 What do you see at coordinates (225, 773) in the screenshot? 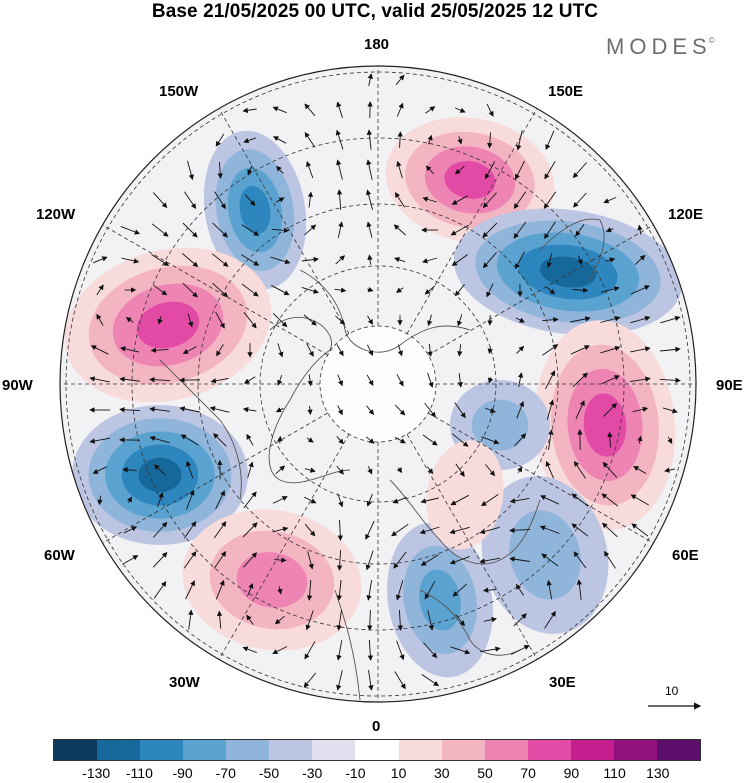
I see `colorbar-tick-label: -70` at bounding box center [225, 773].